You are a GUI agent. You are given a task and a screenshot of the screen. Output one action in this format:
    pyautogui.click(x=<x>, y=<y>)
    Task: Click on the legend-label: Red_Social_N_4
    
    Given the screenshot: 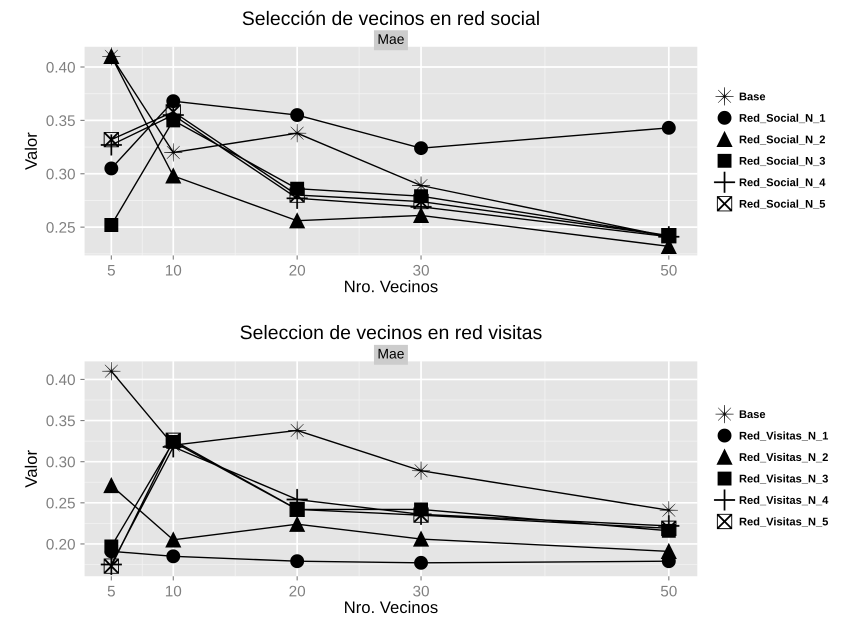 What is the action you would take?
    pyautogui.click(x=783, y=183)
    